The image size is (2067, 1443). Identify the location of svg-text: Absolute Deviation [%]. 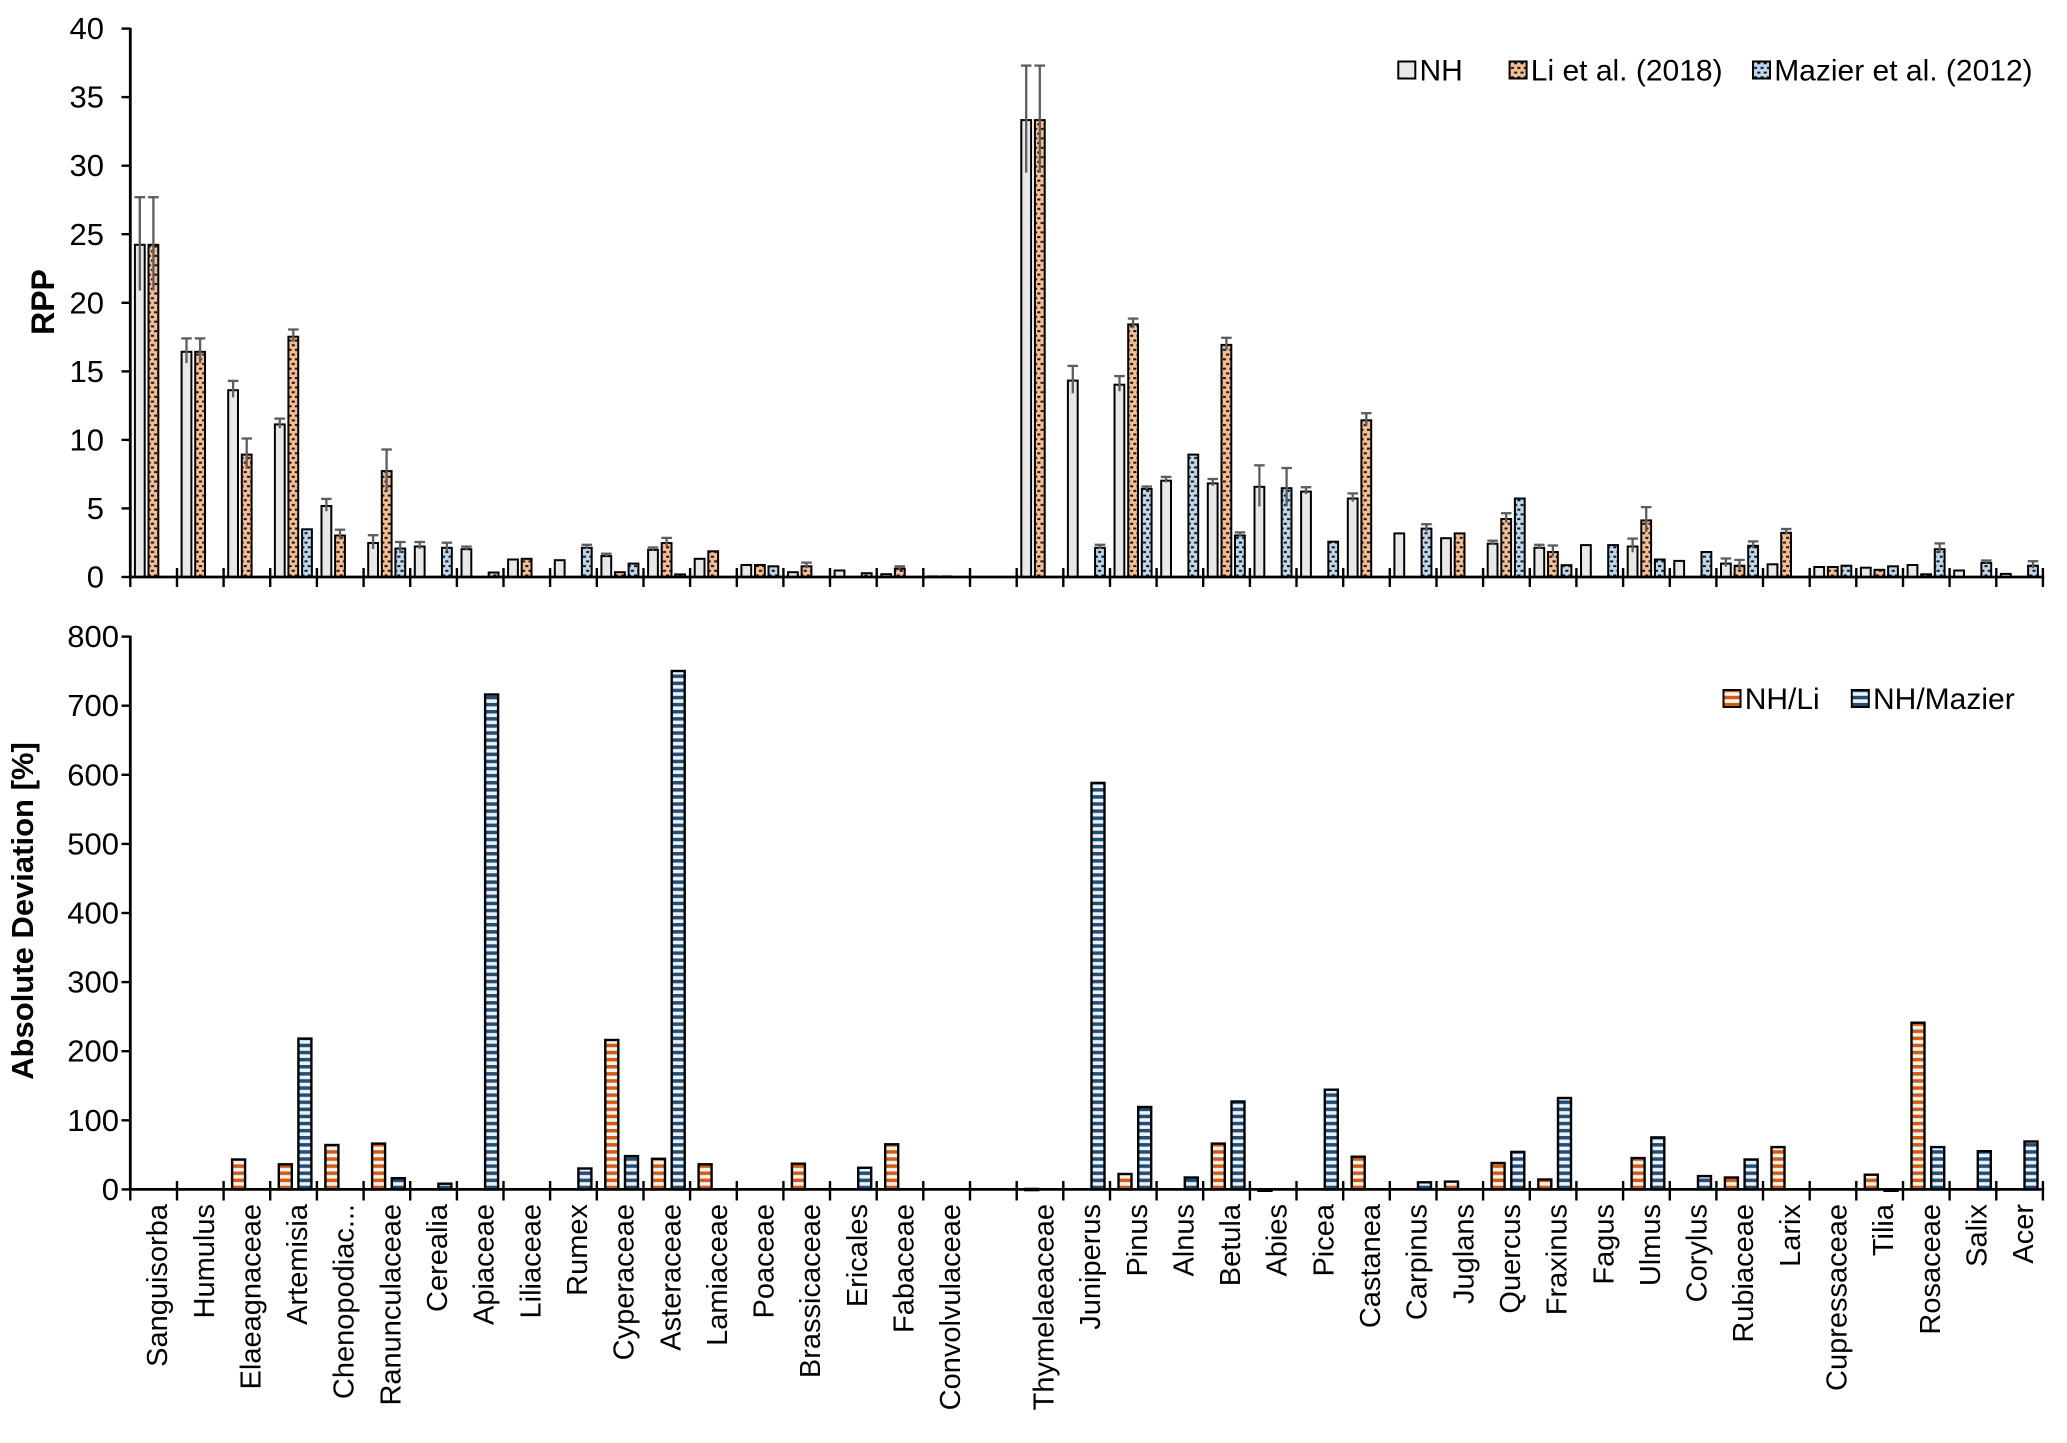
(22, 911).